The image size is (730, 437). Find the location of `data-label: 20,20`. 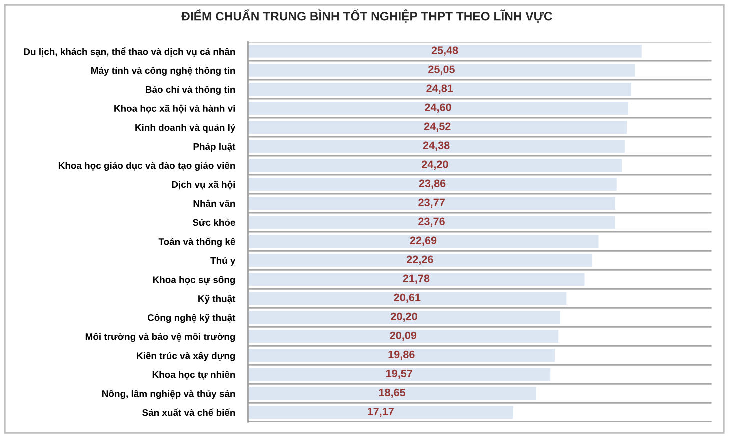

data-label: 20,20 is located at coordinates (404, 317).